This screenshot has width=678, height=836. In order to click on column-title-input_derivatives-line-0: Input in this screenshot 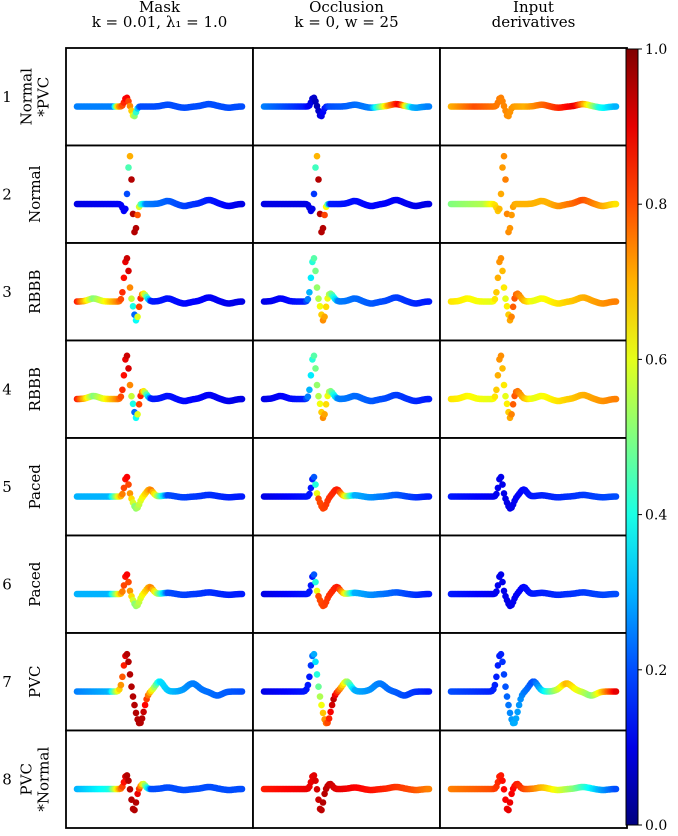, I will do `click(533, 8)`.